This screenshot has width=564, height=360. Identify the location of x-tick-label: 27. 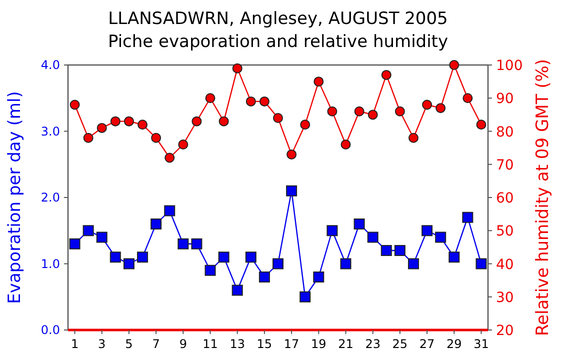
(427, 344).